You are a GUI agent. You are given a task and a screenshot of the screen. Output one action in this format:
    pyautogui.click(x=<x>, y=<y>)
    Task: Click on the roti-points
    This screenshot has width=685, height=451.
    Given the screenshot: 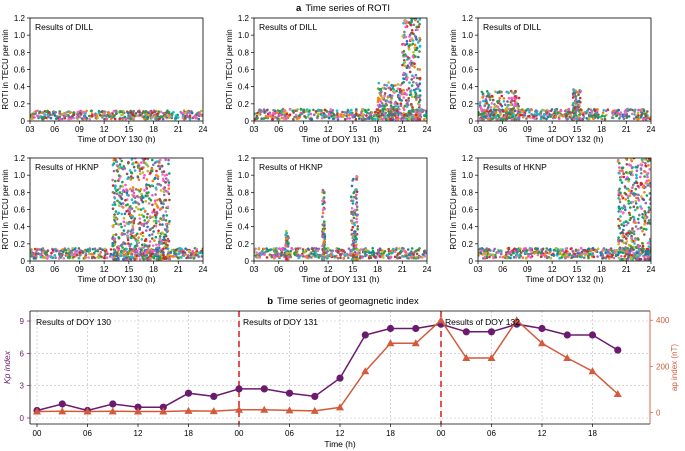 What is the action you would take?
    pyautogui.click(x=340, y=217)
    